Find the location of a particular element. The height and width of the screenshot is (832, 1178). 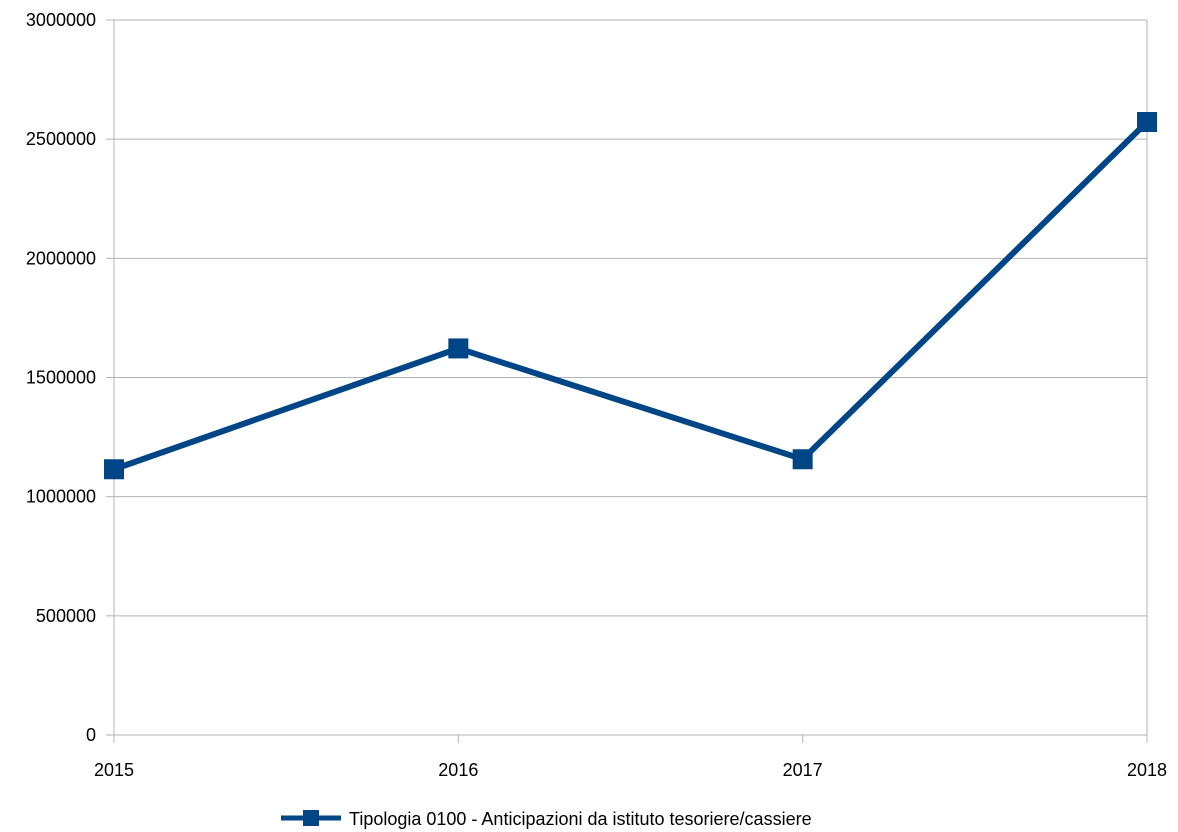

y-tick-label: 2500000 is located at coordinates (61, 139).